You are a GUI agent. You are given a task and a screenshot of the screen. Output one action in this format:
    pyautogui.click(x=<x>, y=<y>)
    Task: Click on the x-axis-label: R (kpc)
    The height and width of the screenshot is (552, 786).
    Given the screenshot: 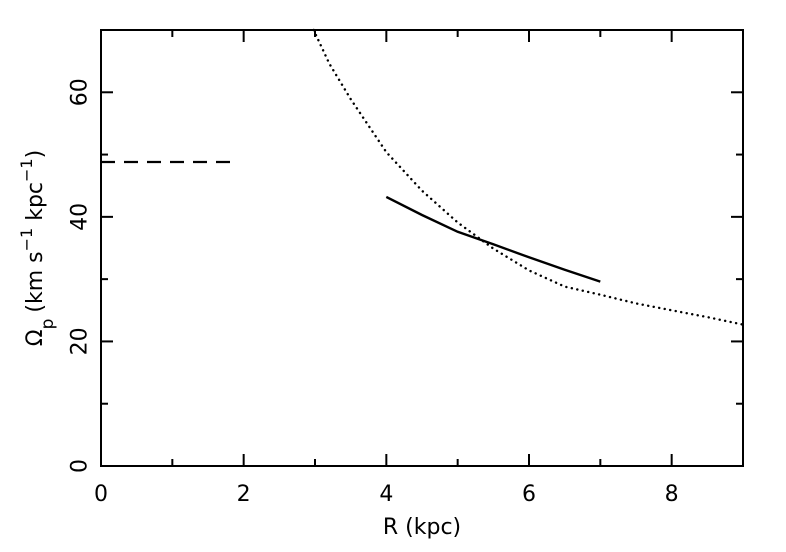 What is the action you would take?
    pyautogui.click(x=422, y=527)
    